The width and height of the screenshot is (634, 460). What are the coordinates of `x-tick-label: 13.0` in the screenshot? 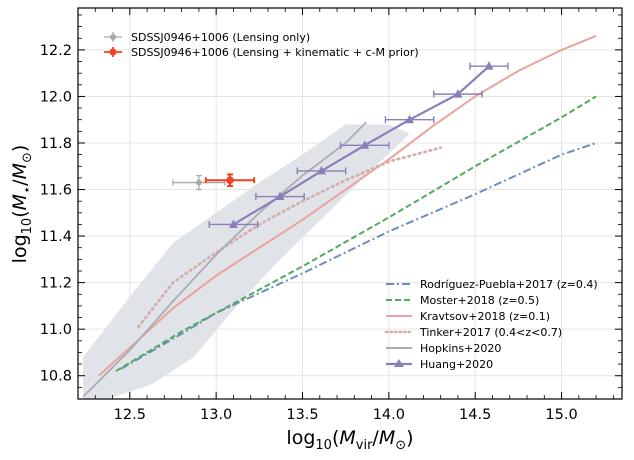 It's located at (216, 415).